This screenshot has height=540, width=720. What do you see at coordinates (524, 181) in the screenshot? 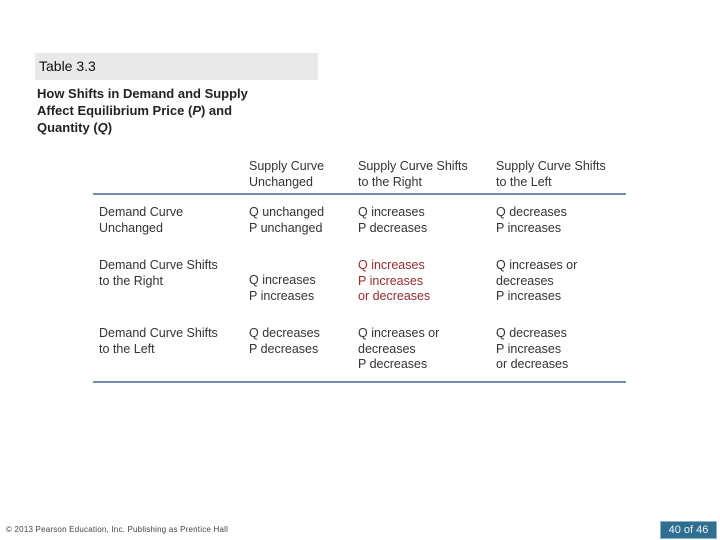
I see `column-header-line: to the Left` at bounding box center [524, 181].